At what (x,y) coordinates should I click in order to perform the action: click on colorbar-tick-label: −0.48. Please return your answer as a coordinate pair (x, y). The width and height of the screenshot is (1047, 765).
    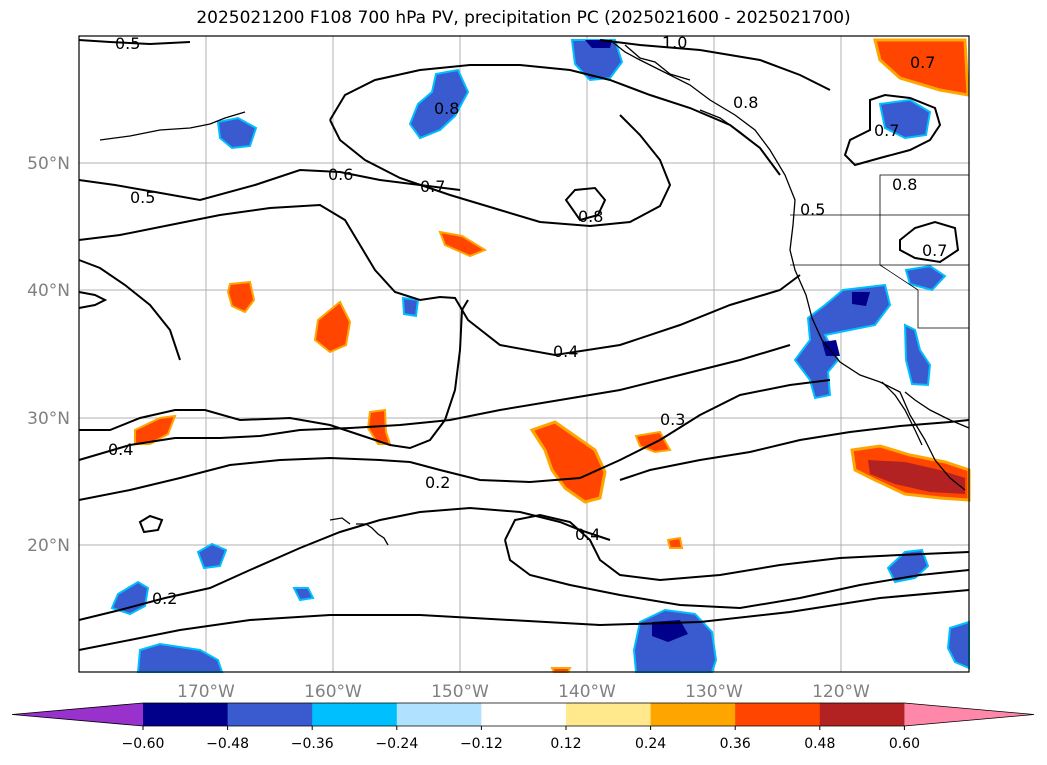
    Looking at the image, I should click on (227, 744).